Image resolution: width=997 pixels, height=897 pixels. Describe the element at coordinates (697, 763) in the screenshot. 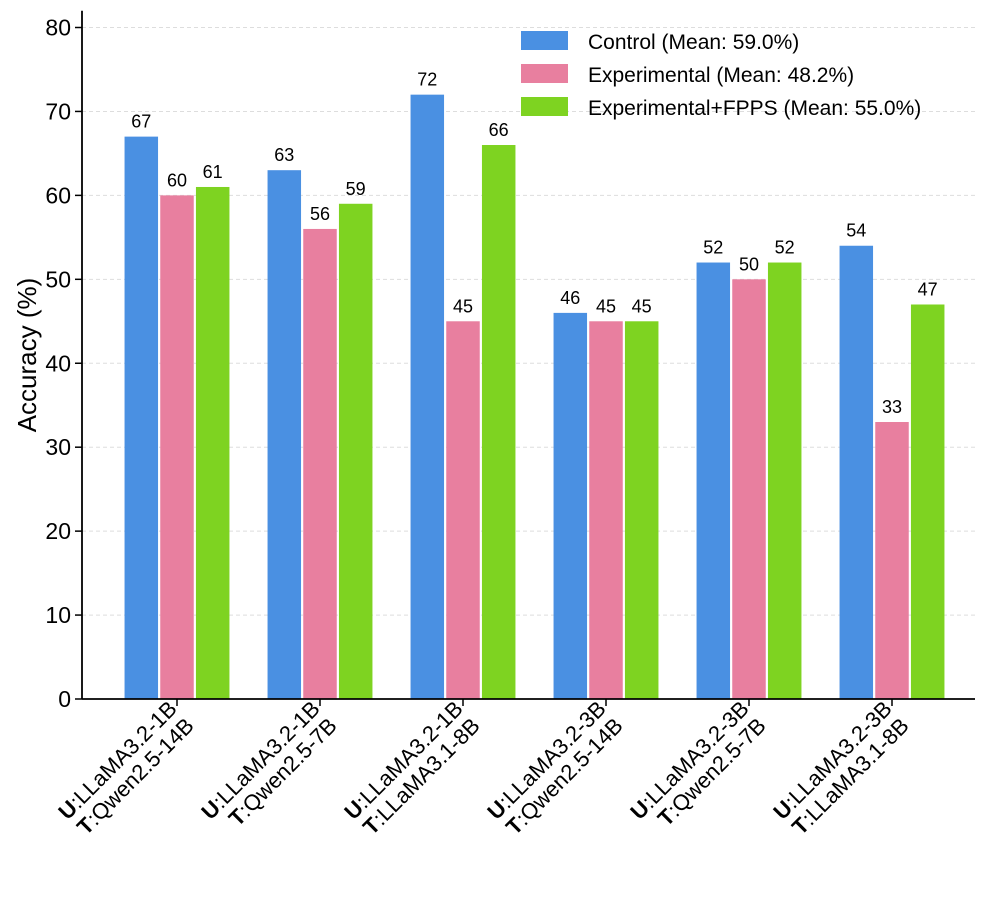

I see `x-tick-label: U:LLaMA3.2-3BT:Qwen2.5-7B` at that location.